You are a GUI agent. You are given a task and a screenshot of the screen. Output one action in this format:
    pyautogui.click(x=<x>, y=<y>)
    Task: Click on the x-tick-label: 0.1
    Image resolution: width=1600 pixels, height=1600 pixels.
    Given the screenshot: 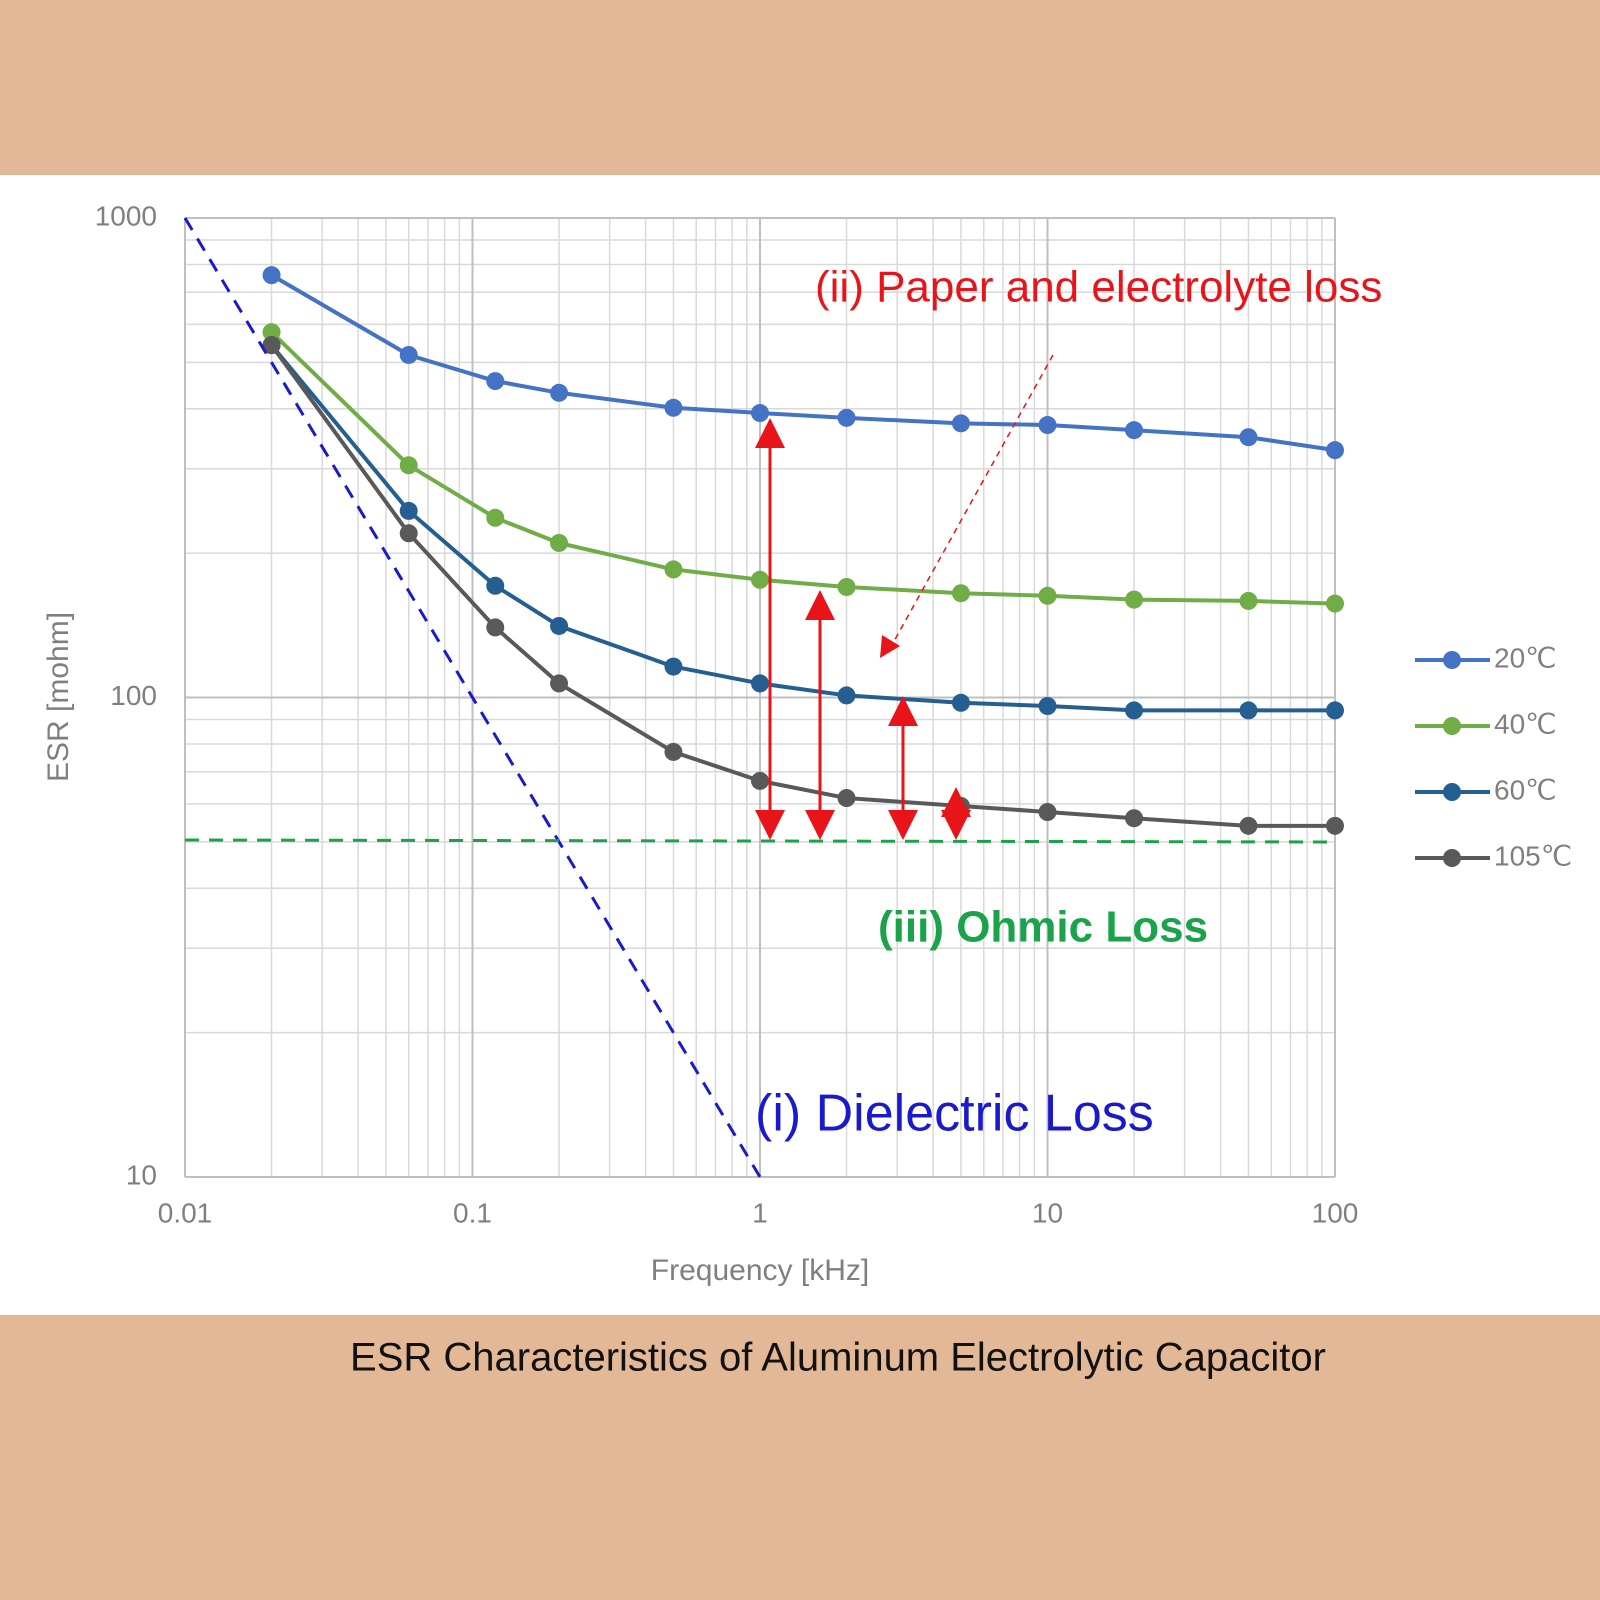 What is the action you would take?
    pyautogui.click(x=472, y=1212)
    